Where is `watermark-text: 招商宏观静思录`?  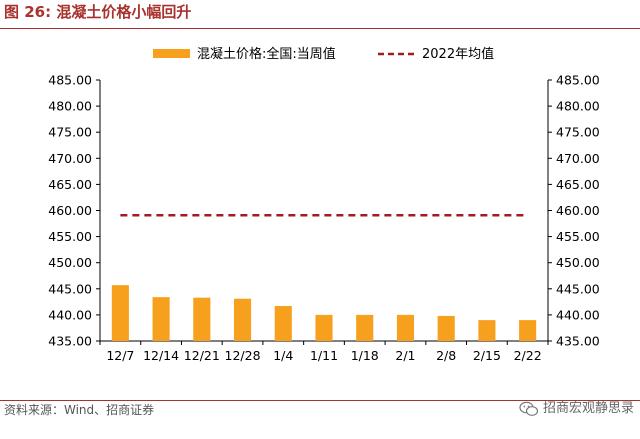 watermark-text: 招商宏观静思录 is located at coordinates (588, 408).